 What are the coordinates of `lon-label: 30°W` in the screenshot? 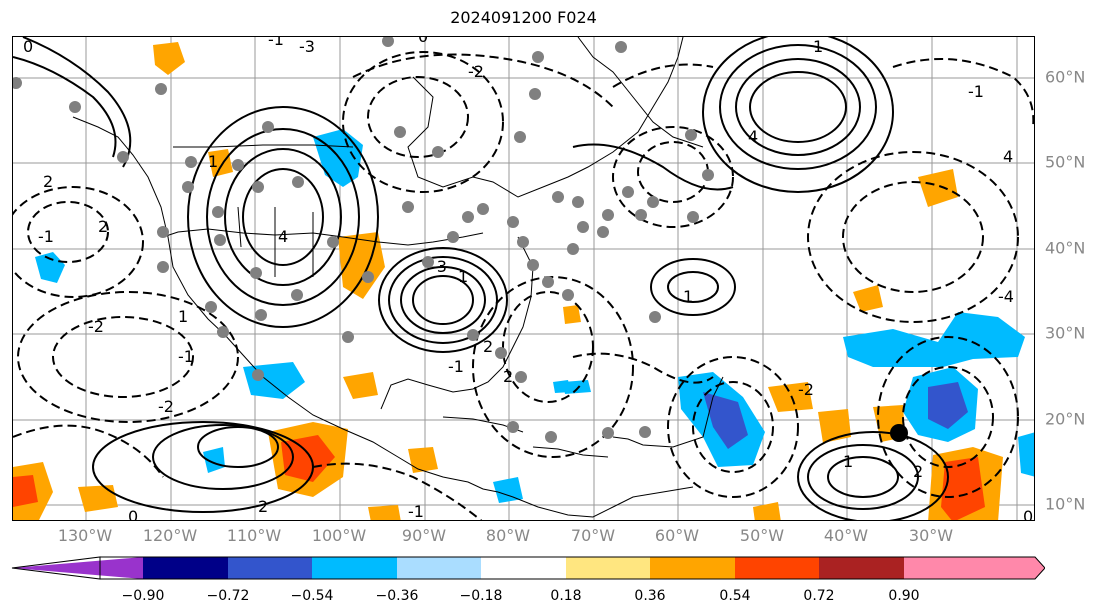 It's located at (931, 535).